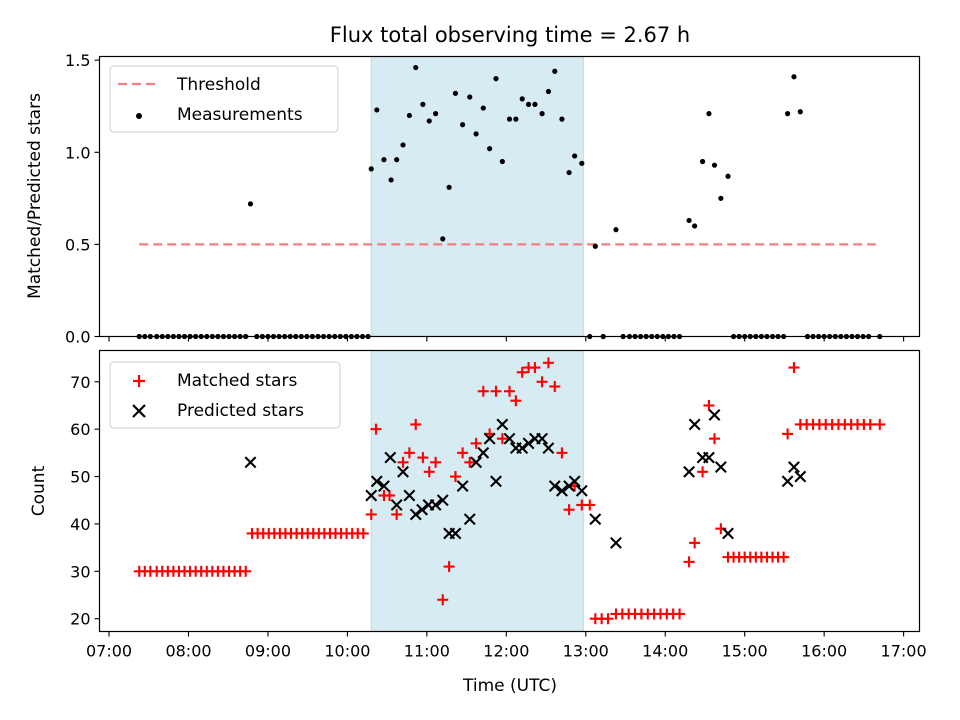 The image size is (960, 720). What do you see at coordinates (586, 651) in the screenshot?
I see `x-tick-label: 13:00` at bounding box center [586, 651].